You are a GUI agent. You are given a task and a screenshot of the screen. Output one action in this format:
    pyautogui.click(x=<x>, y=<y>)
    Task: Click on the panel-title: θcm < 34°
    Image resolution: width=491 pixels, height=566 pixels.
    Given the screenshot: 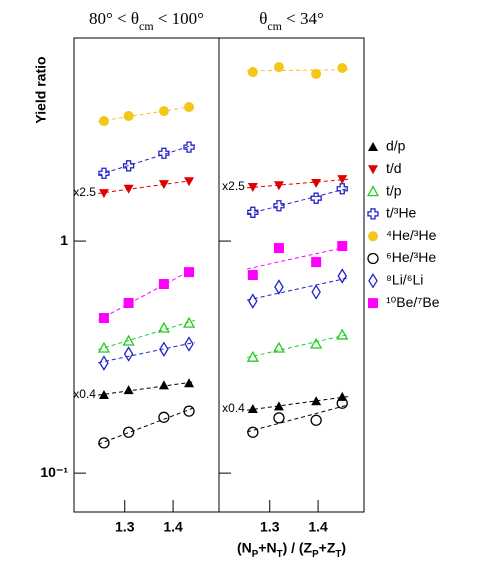 What is the action you would take?
    pyautogui.click(x=291, y=21)
    